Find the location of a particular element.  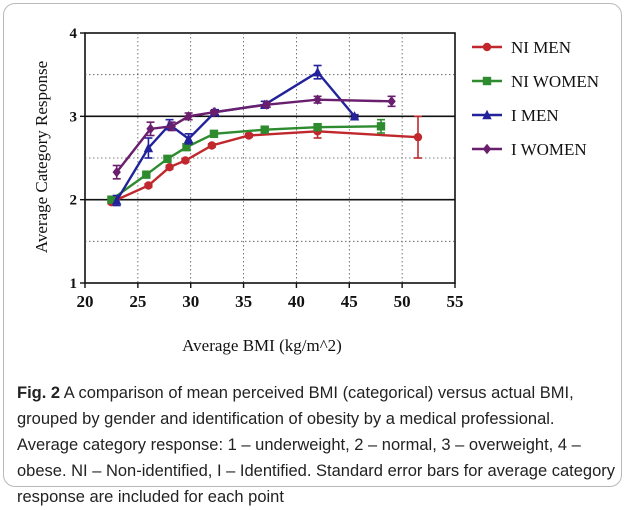

legend-item: I WOMEN is located at coordinates (529, 149).